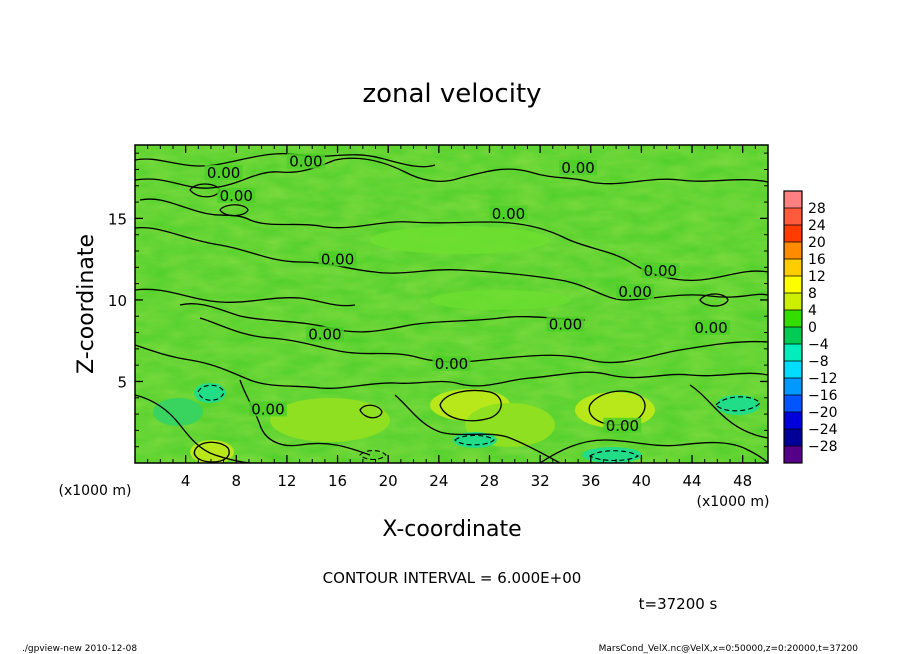 The width and height of the screenshot is (904, 654). Describe the element at coordinates (590, 481) in the screenshot. I see `x-tick-label: 36` at that location.